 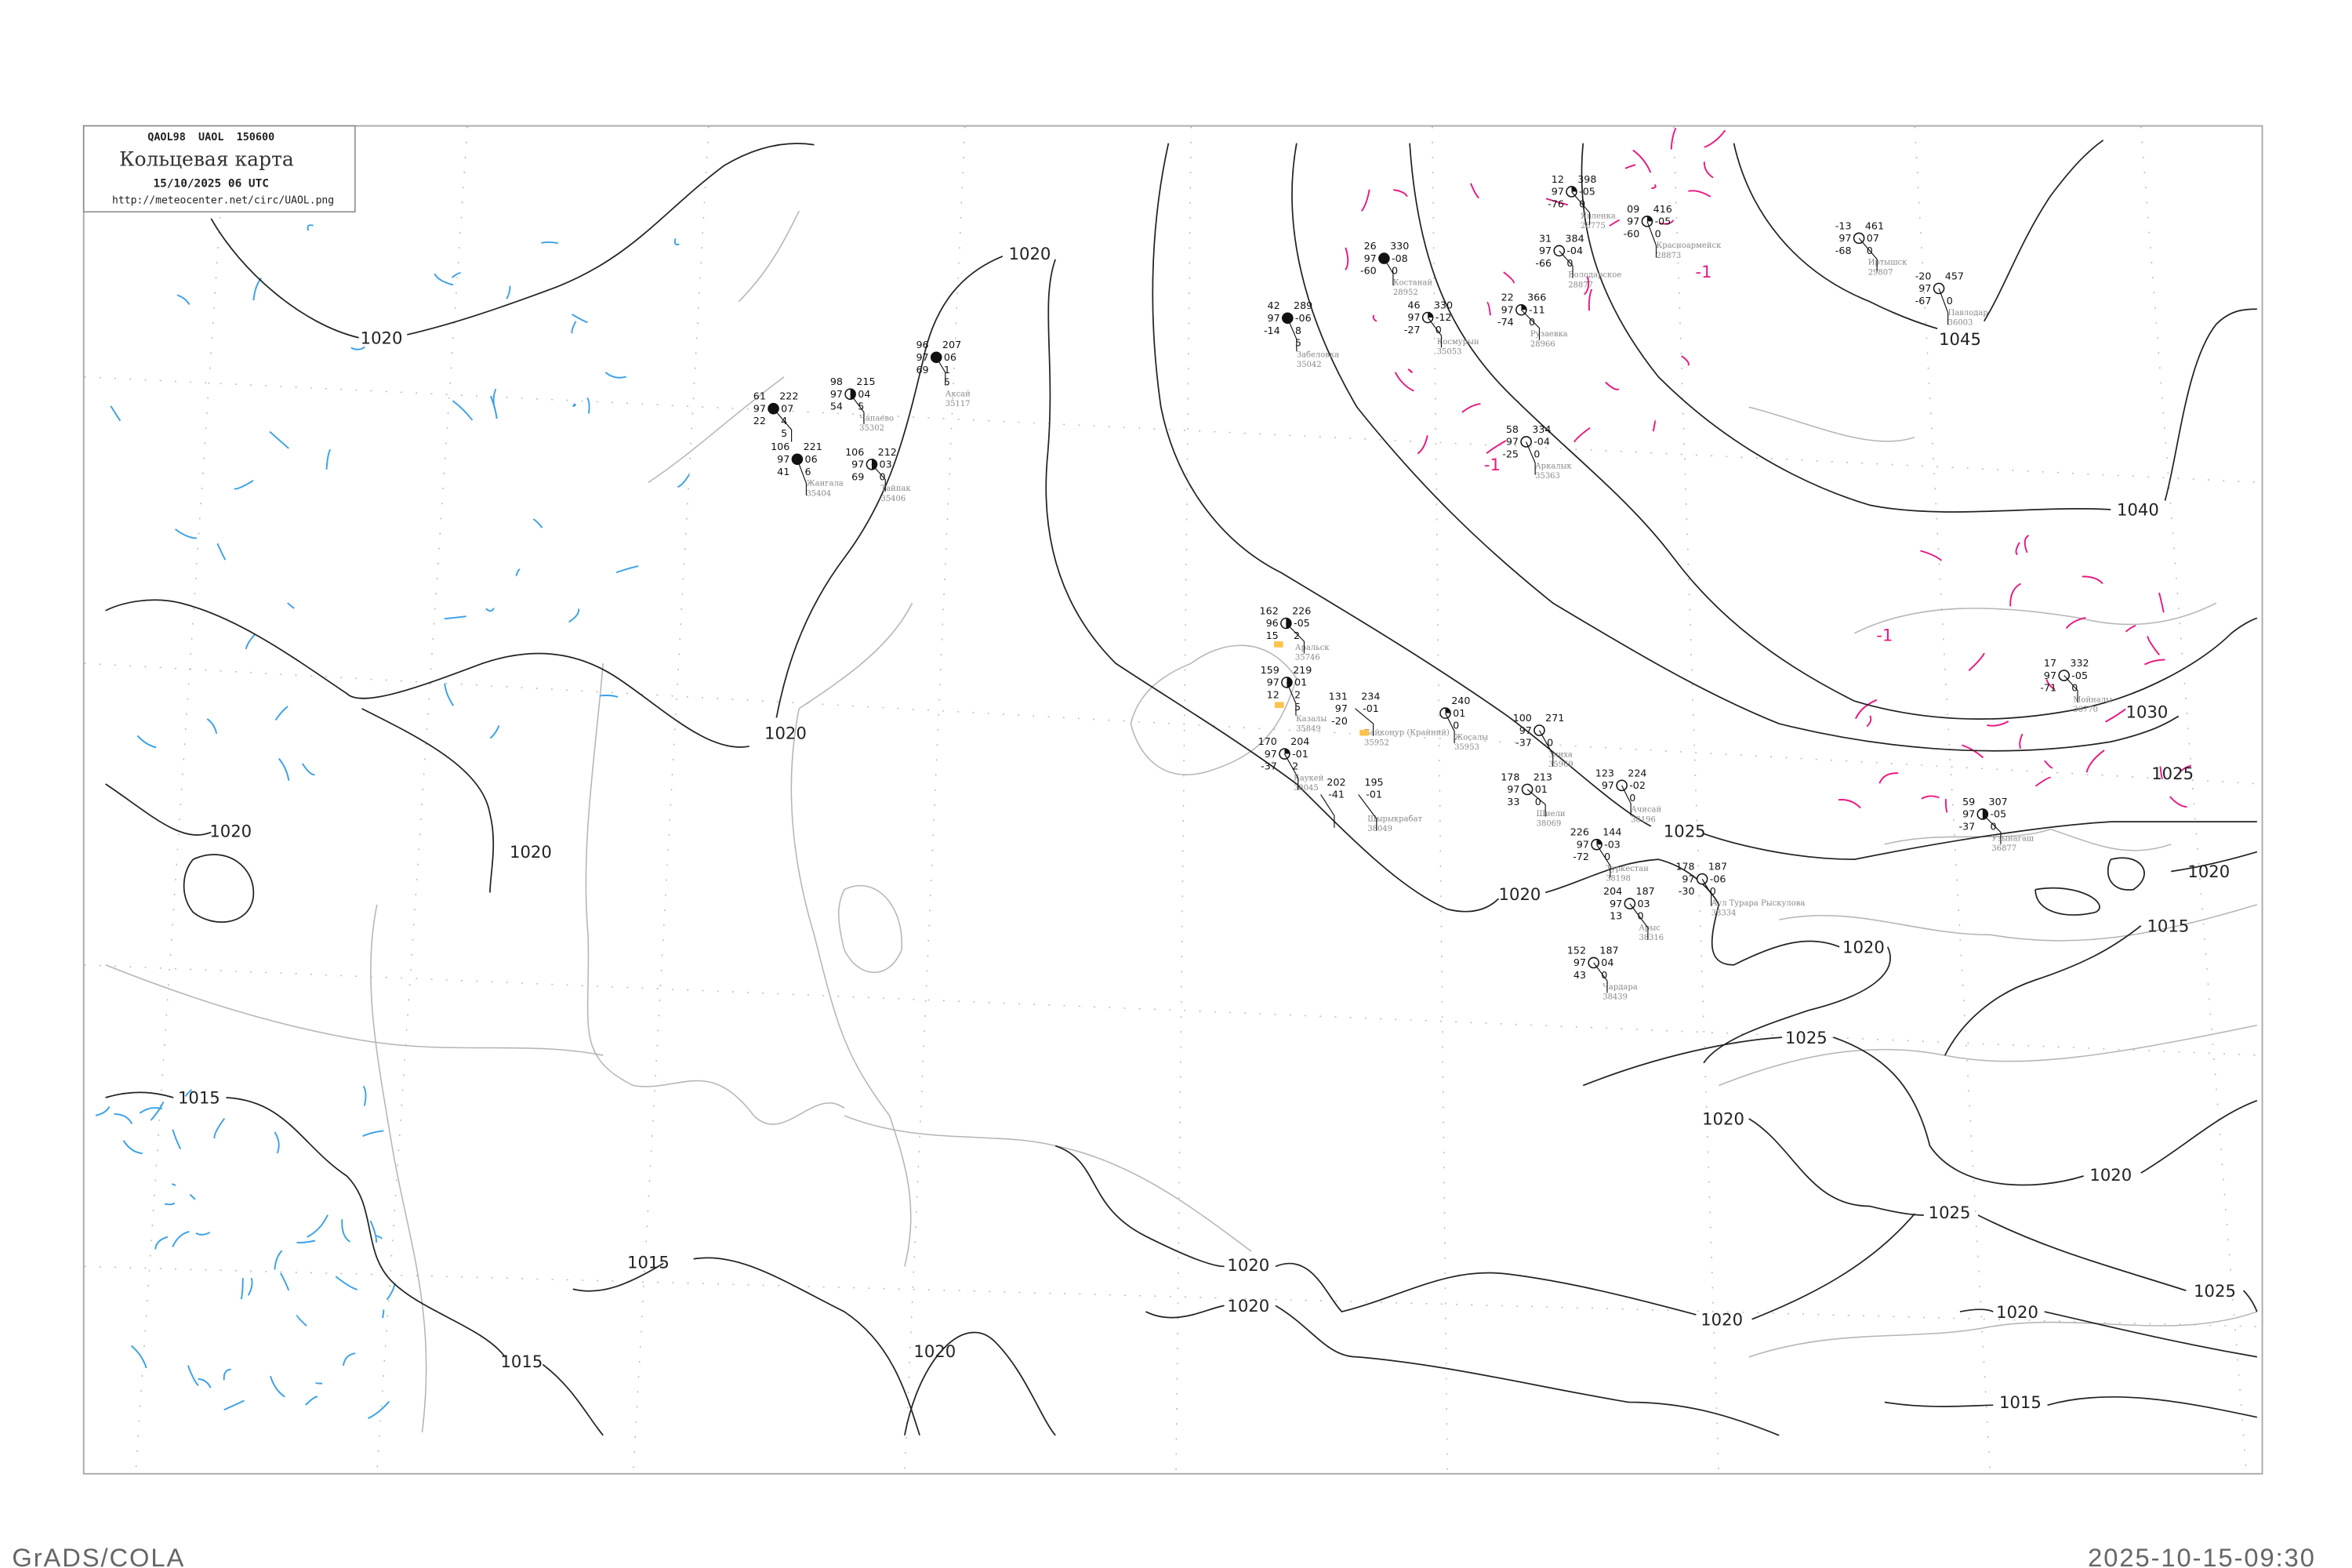 I want to click on snow-cover-marker, so click(x=1364, y=732).